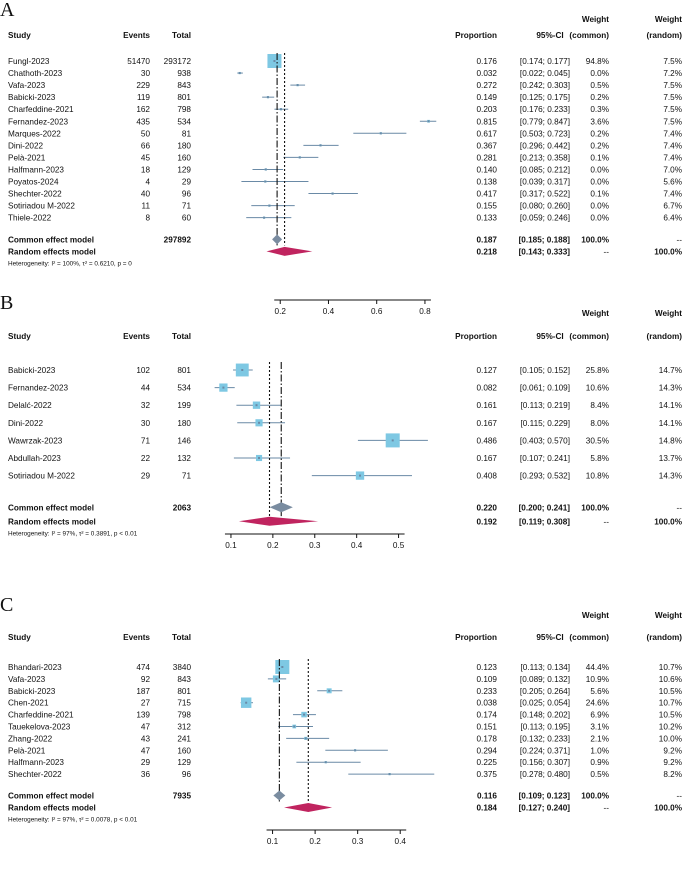 This screenshot has height=873, width=685. What do you see at coordinates (36, 762) in the screenshot?
I see `study-name: Halfmann-2023` at bounding box center [36, 762].